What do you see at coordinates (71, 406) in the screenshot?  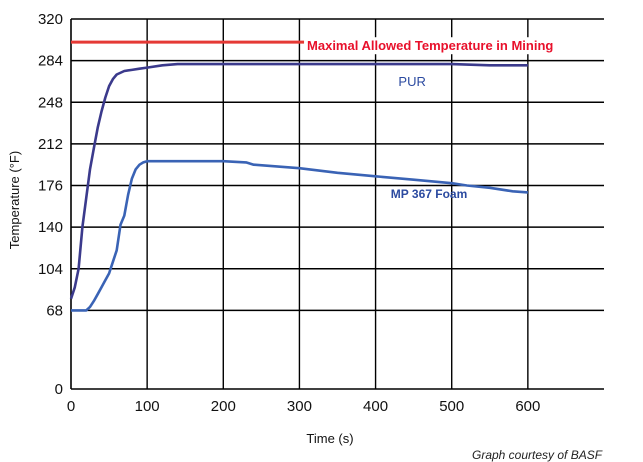 I see `x-tick-label: 0` at bounding box center [71, 406].